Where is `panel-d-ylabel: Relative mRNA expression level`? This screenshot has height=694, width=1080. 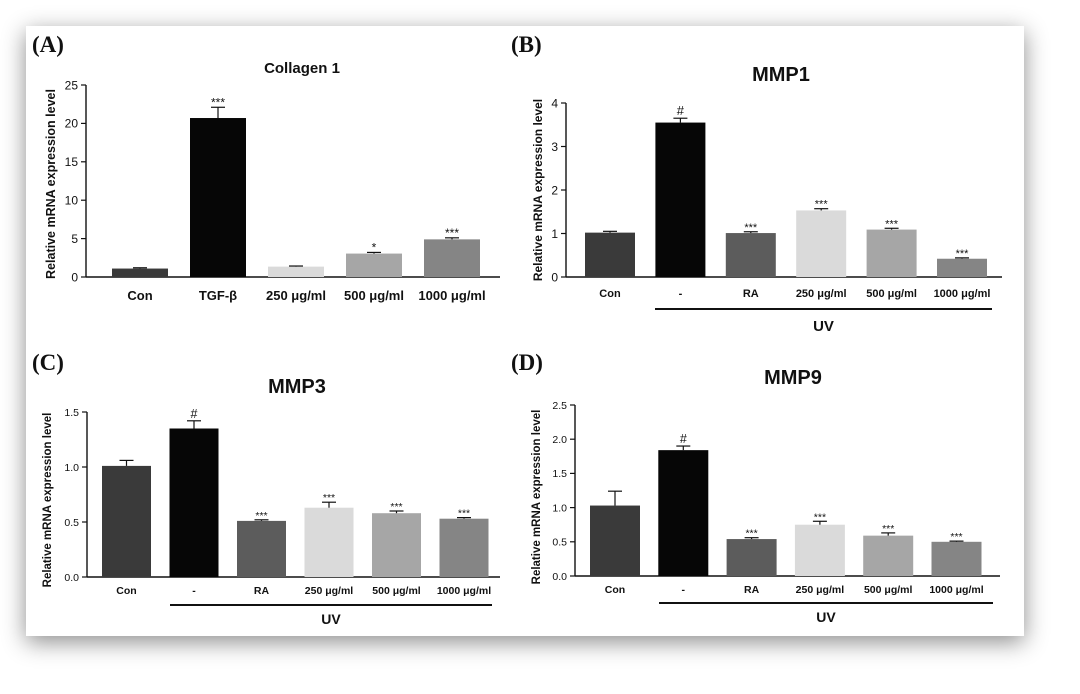
panel-d-ylabel: Relative mRNA expression level is located at coordinates (537, 497).